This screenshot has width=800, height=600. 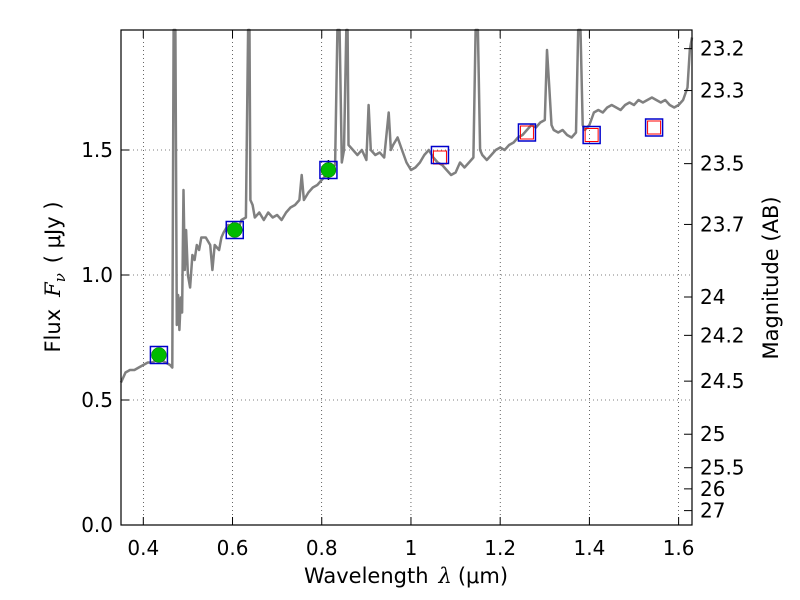 What do you see at coordinates (722, 335) in the screenshot?
I see `y2-tick-label: 24.2` at bounding box center [722, 335].